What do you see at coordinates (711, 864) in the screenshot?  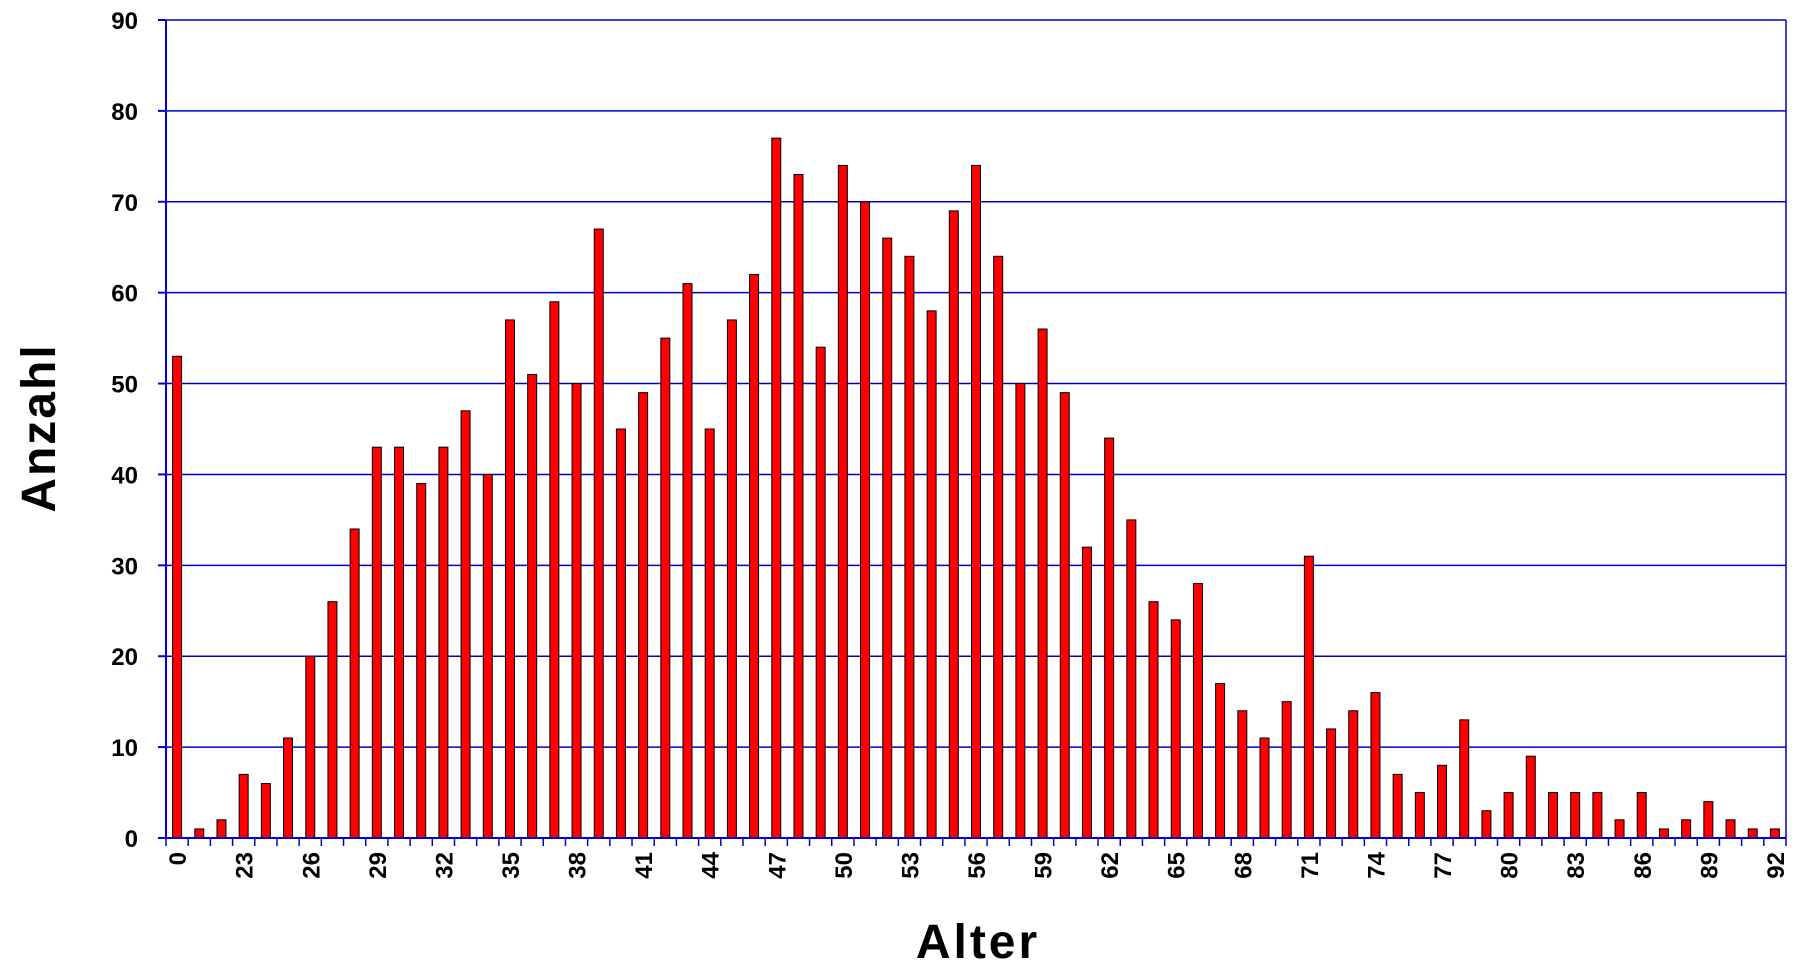 I see `x-tick-label: 44` at bounding box center [711, 864].